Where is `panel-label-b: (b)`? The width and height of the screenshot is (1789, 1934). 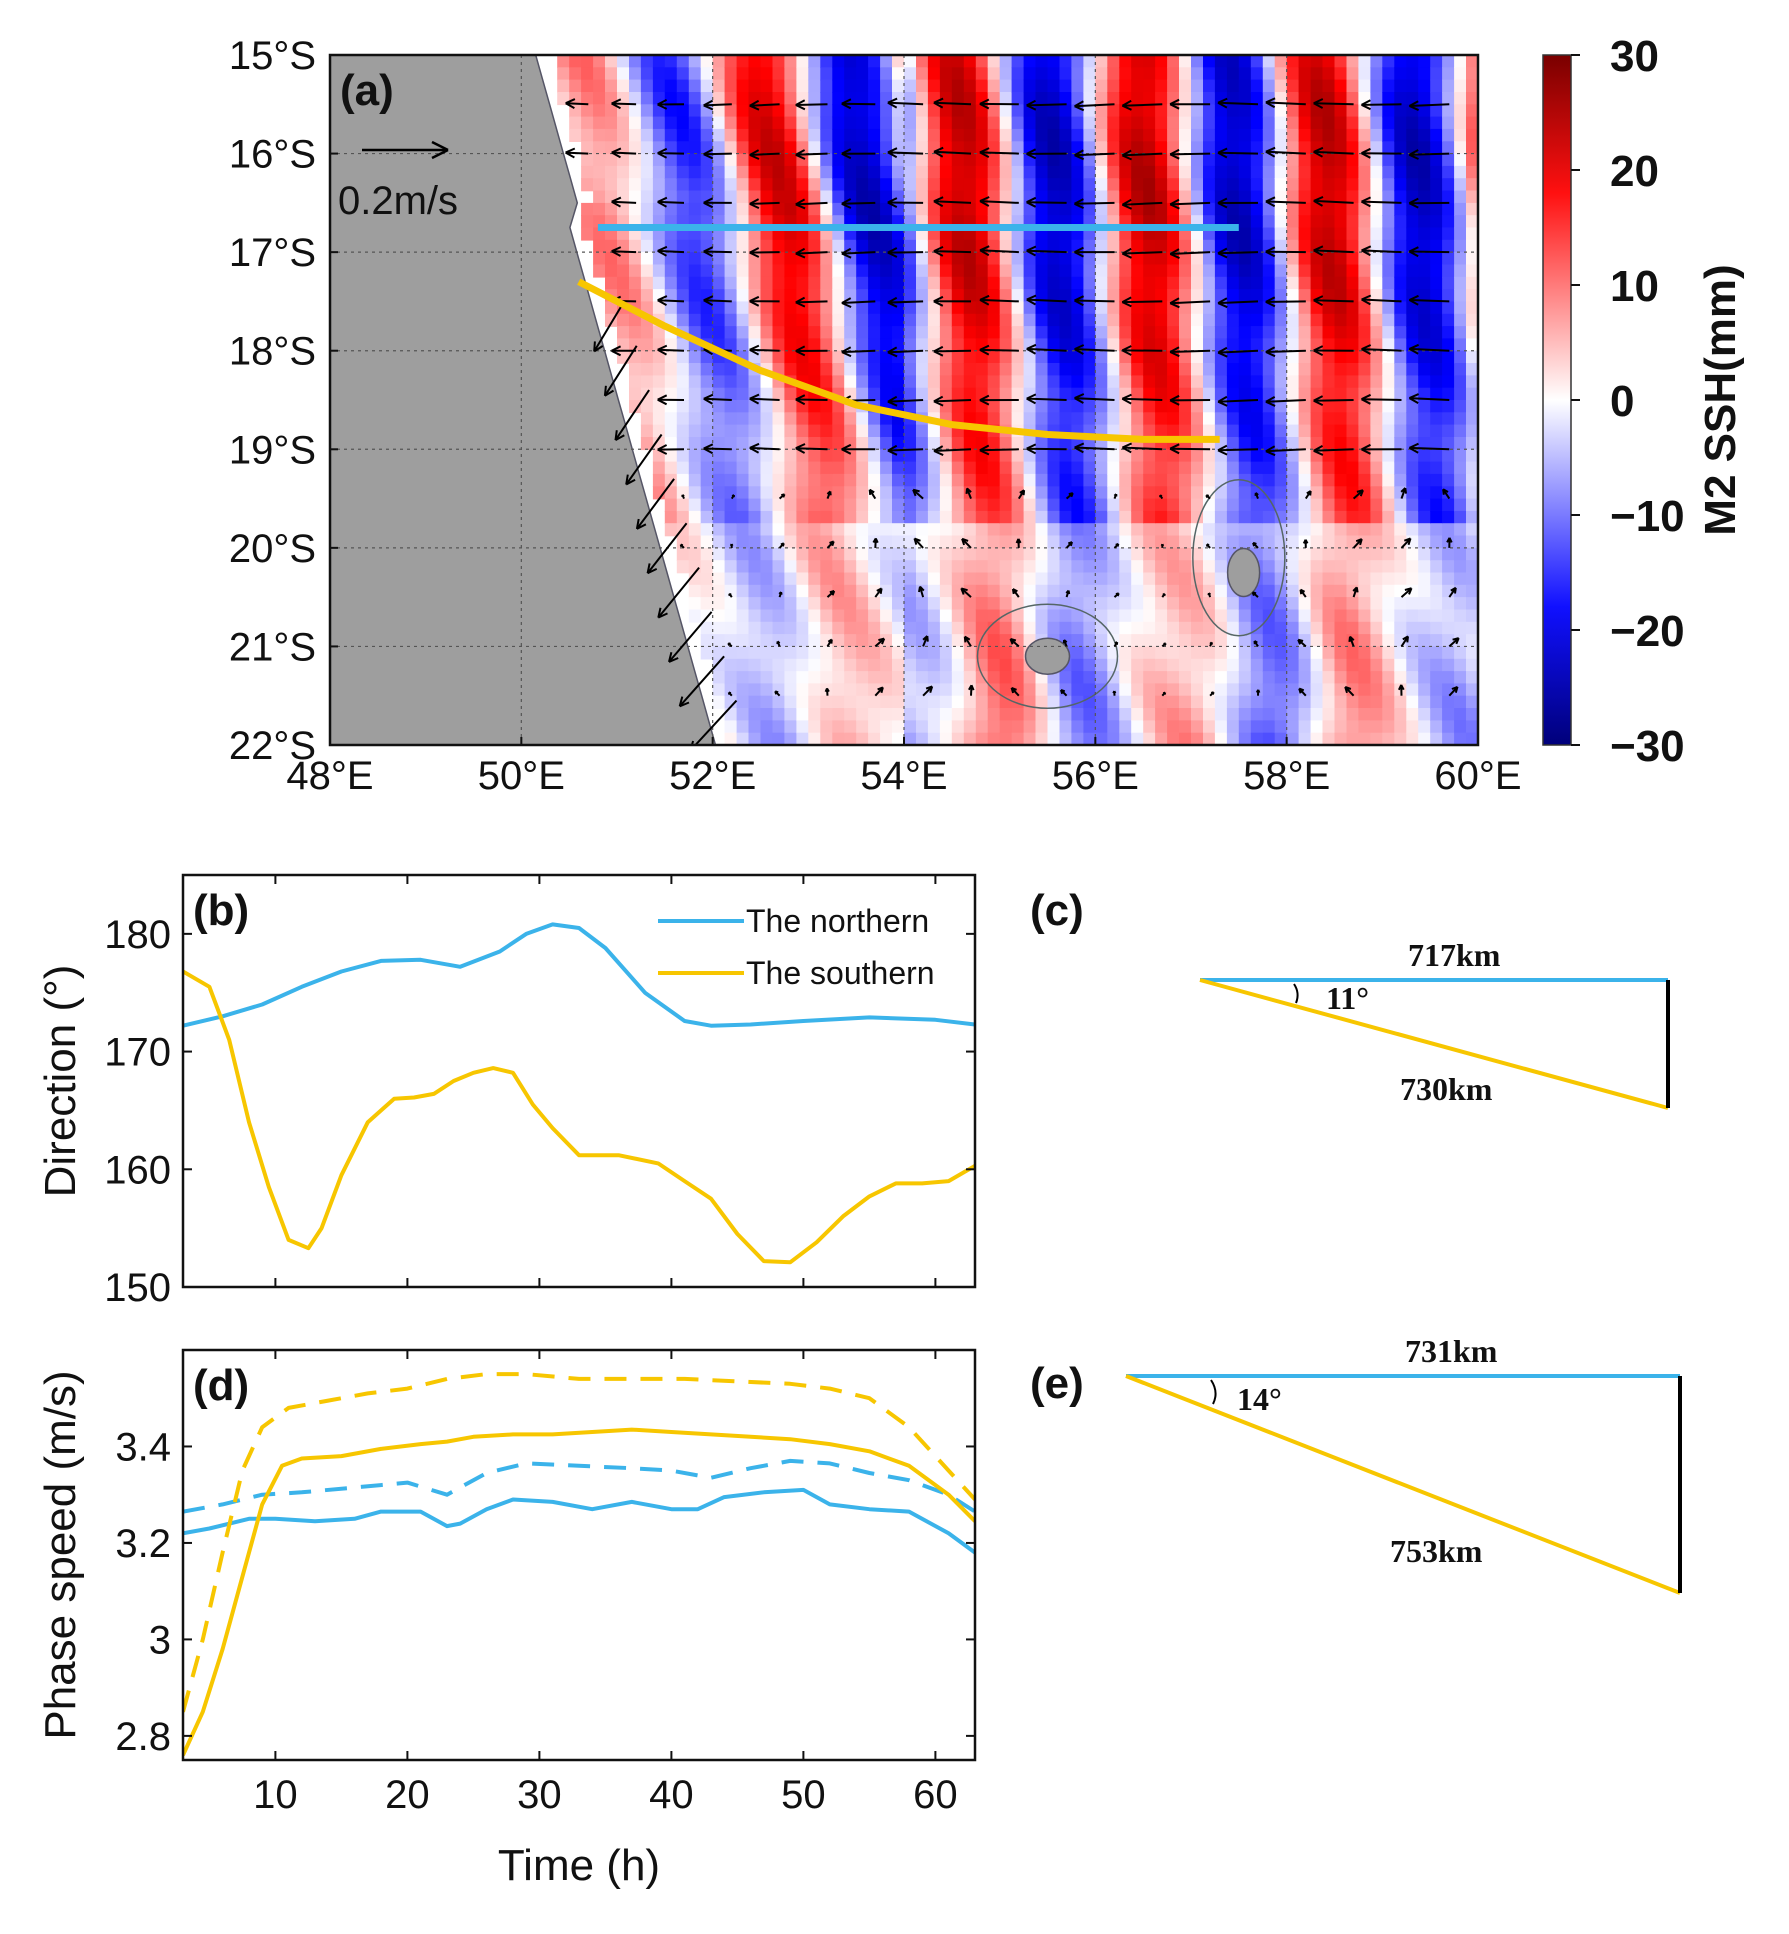 panel-label-b: (b) is located at coordinates (221, 910).